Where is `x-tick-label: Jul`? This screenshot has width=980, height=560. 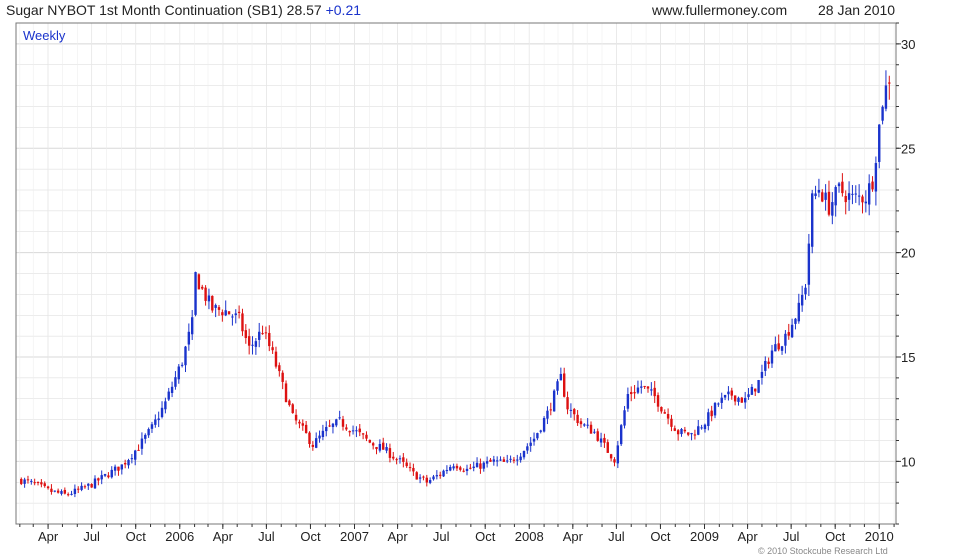 x-tick-label: Jul is located at coordinates (616, 536).